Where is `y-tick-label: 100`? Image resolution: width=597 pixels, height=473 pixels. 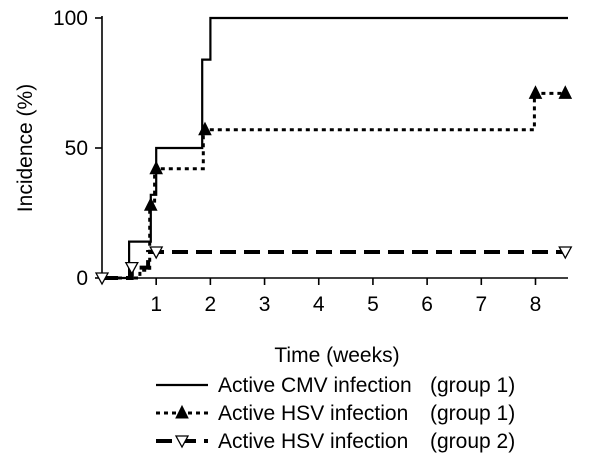 y-tick-label: 100 is located at coordinates (70, 18).